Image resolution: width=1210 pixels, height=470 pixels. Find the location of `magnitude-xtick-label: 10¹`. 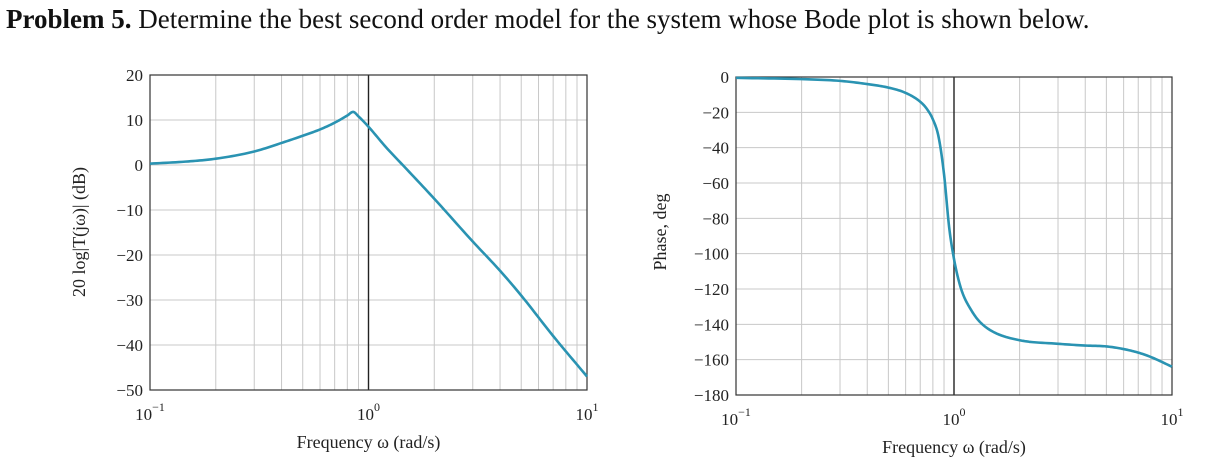

magnitude-xtick-label: 10¹ is located at coordinates (587, 412).